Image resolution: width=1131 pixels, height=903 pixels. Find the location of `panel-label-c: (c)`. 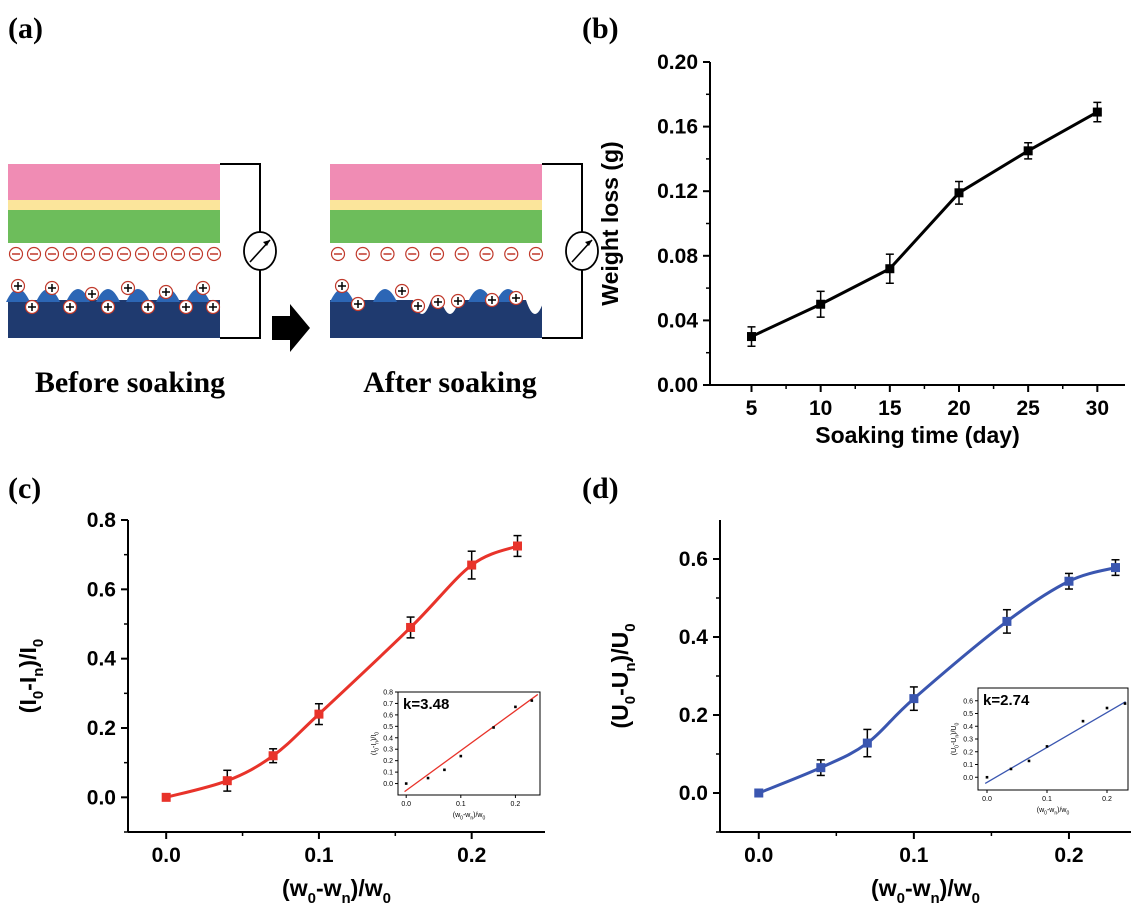

panel-label-c: (c) is located at coordinates (24, 488).